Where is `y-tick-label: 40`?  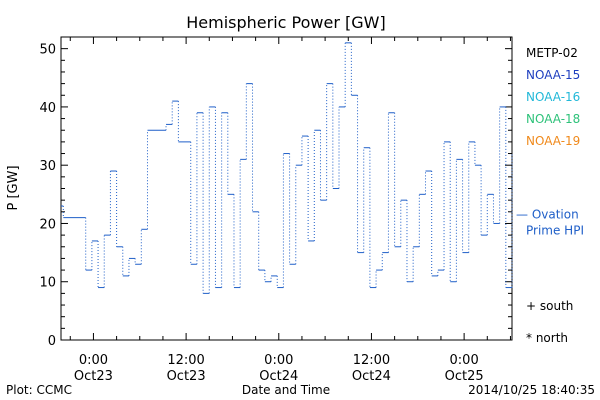
y-tick-label: 40 is located at coordinates (47, 108).